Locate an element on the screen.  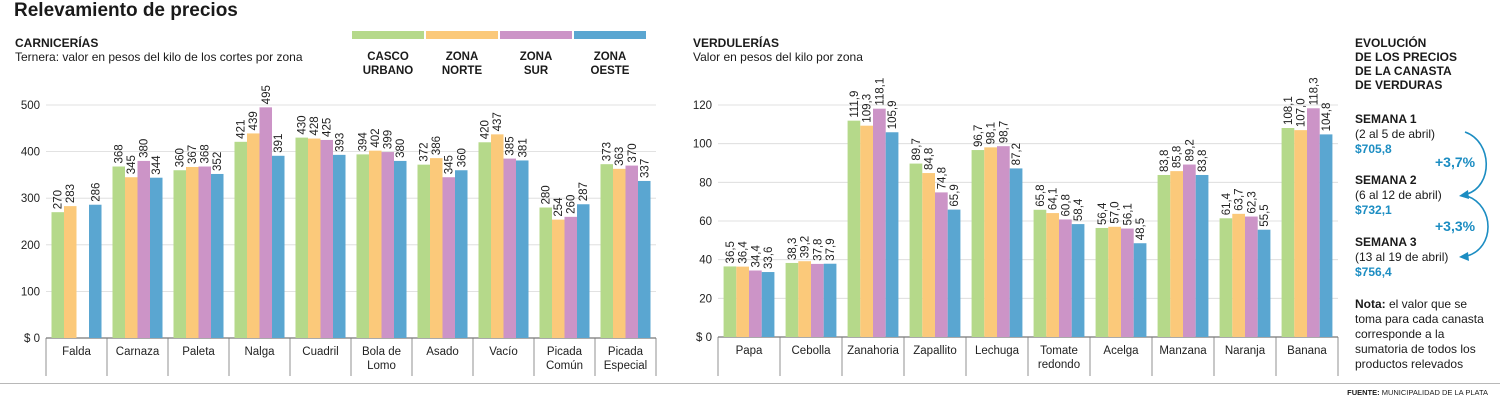
carnicerias-value-label-cuadril-zona-oeste: 393 is located at coordinates (340, 142).